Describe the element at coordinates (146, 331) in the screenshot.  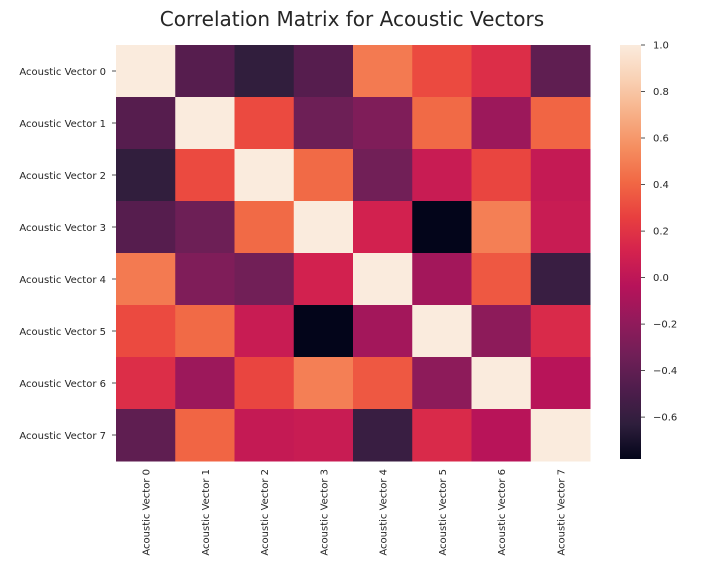
I see `heatmap-cell-r5-c0` at that location.